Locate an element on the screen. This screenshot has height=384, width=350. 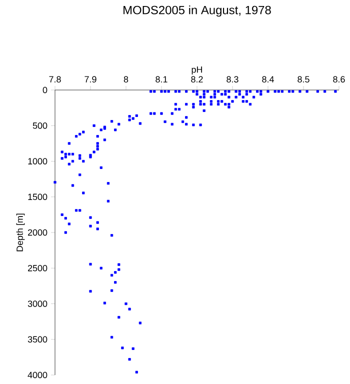
y-tick-label: 0 is located at coordinates (45, 90).